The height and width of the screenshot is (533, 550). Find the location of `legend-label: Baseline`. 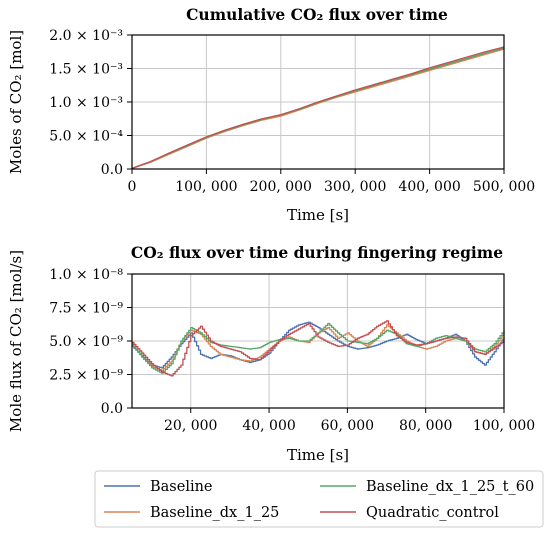

legend-label: Baseline is located at coordinates (181, 487).